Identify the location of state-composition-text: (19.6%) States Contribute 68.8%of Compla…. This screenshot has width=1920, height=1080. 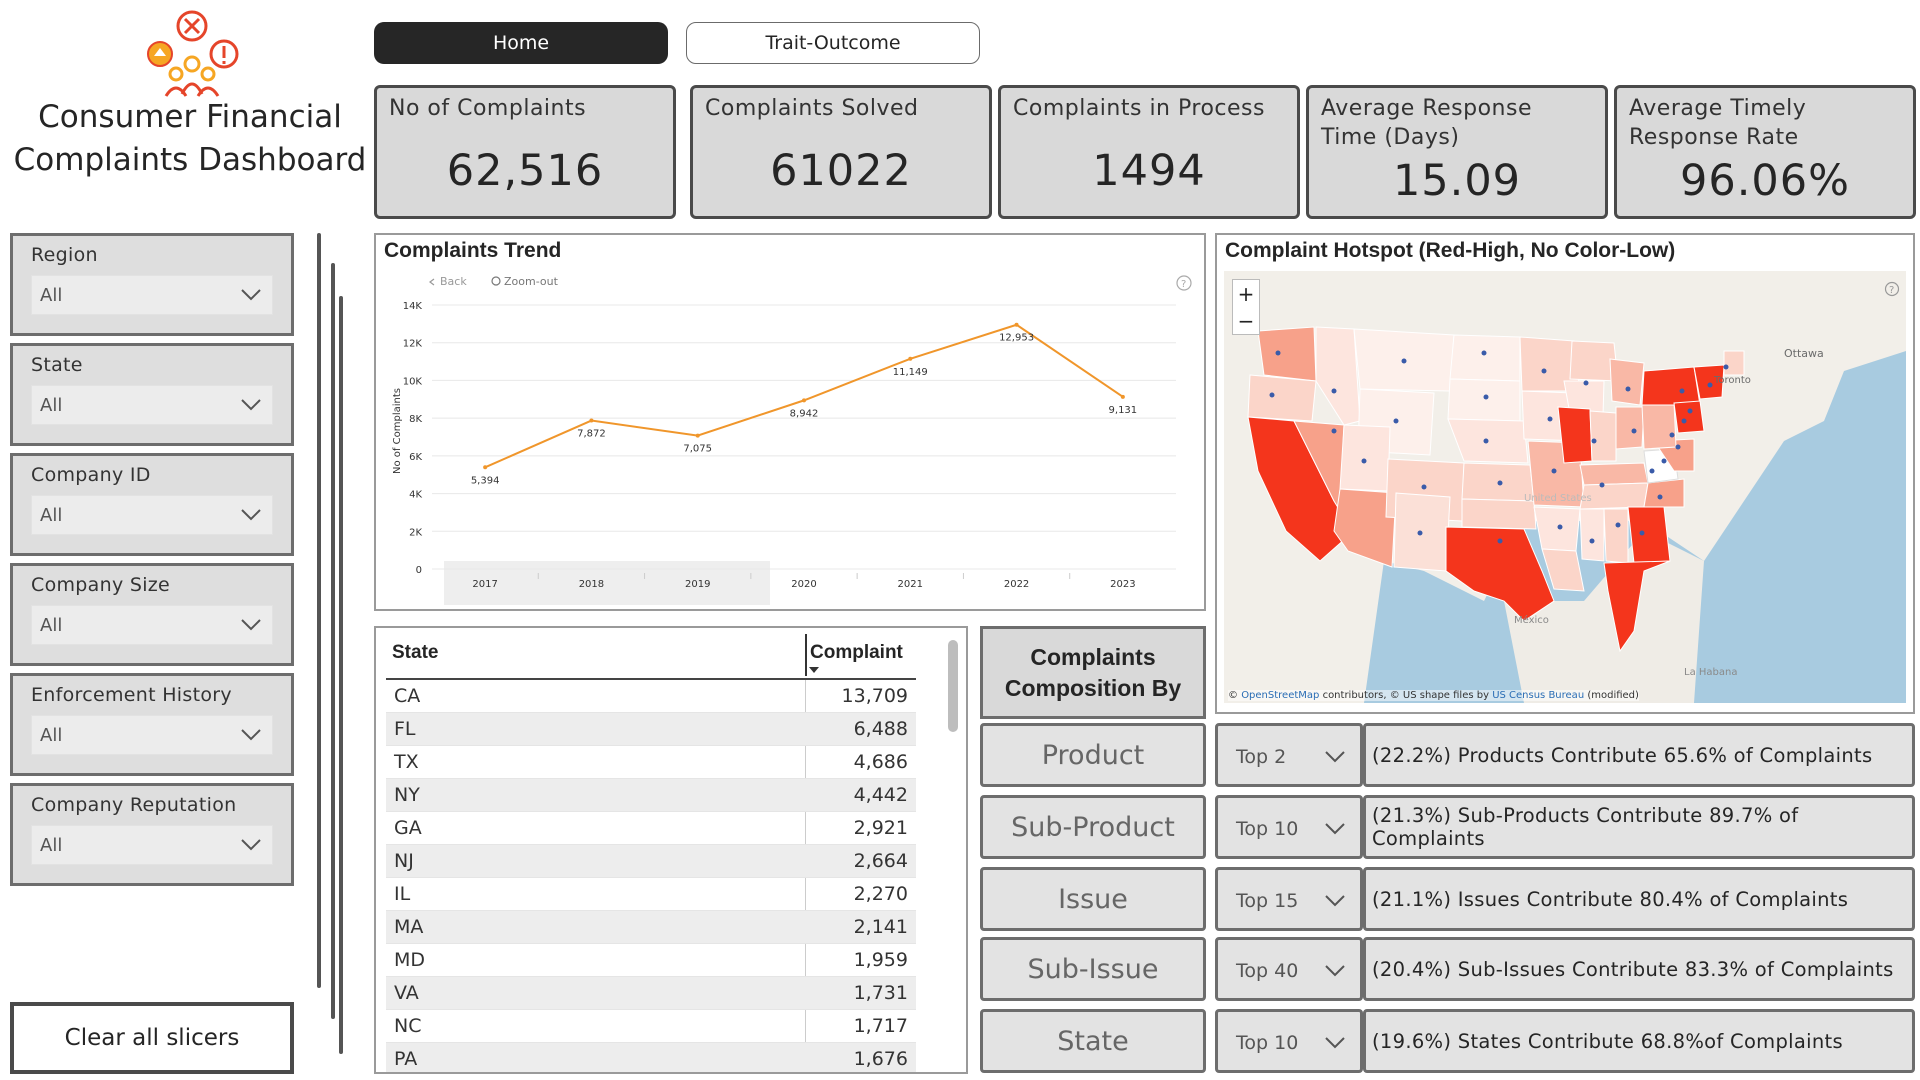
(1639, 1041).